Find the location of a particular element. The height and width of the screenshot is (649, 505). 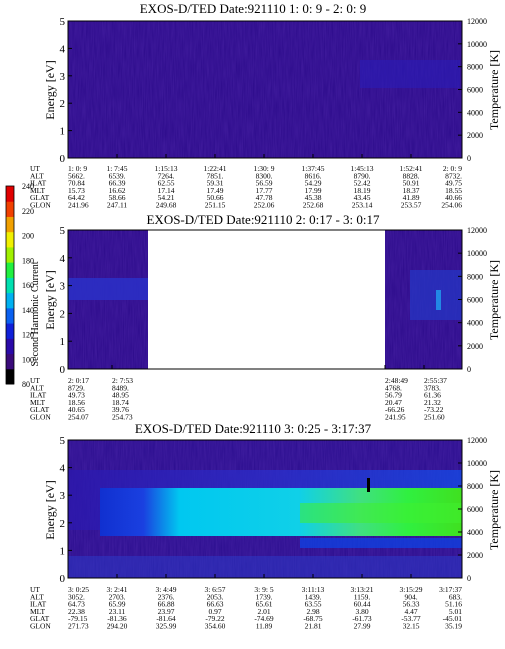

panel-1-right-ticks: 0 2000 4000 6000 8000 10000 12000 is located at coordinates (472, 90).